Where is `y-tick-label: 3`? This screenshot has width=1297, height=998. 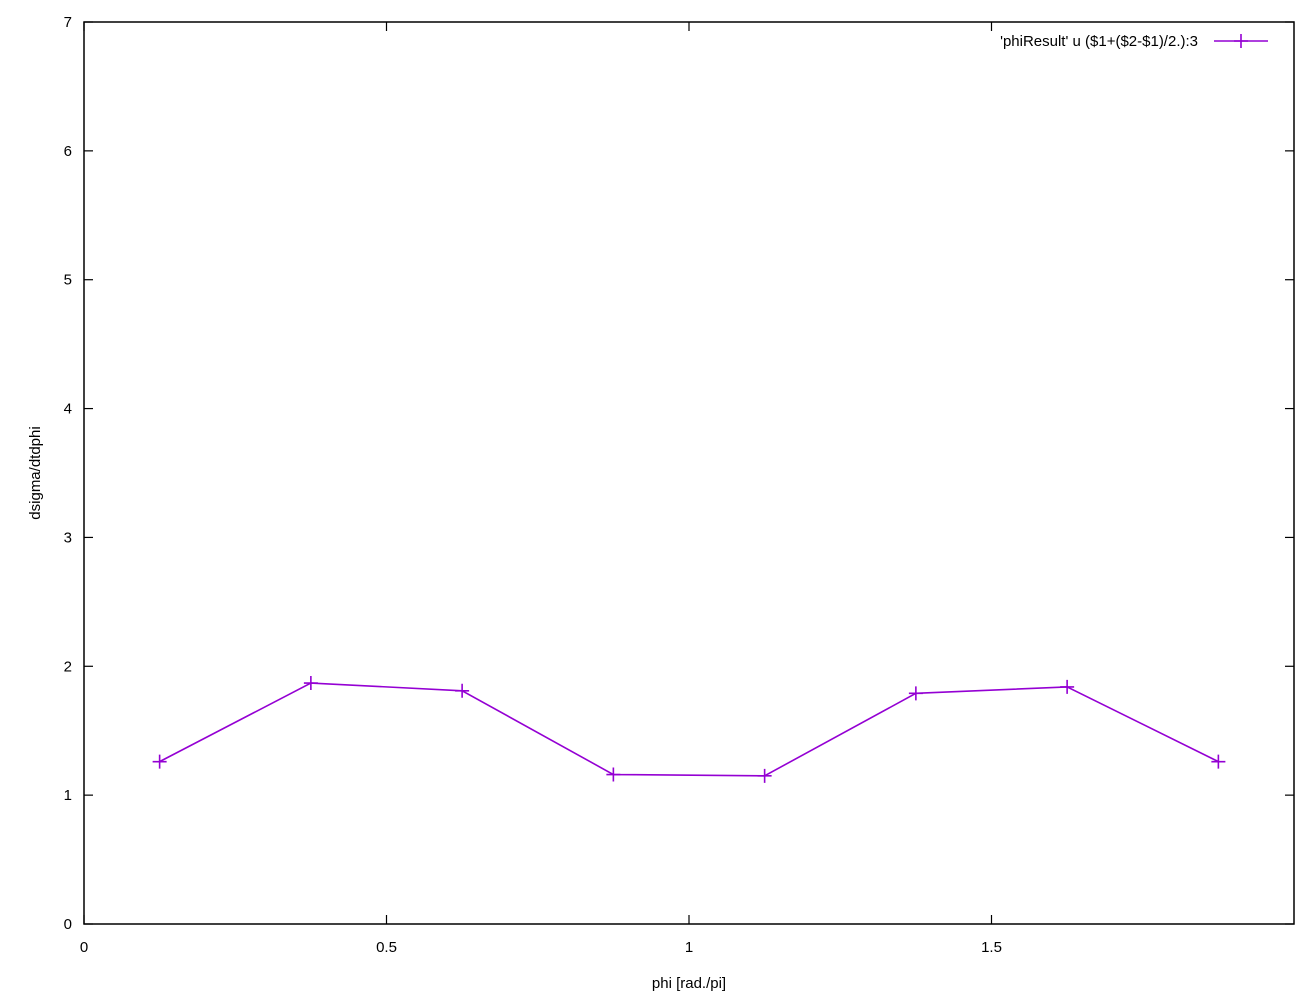 y-tick-label: 3 is located at coordinates (68, 537).